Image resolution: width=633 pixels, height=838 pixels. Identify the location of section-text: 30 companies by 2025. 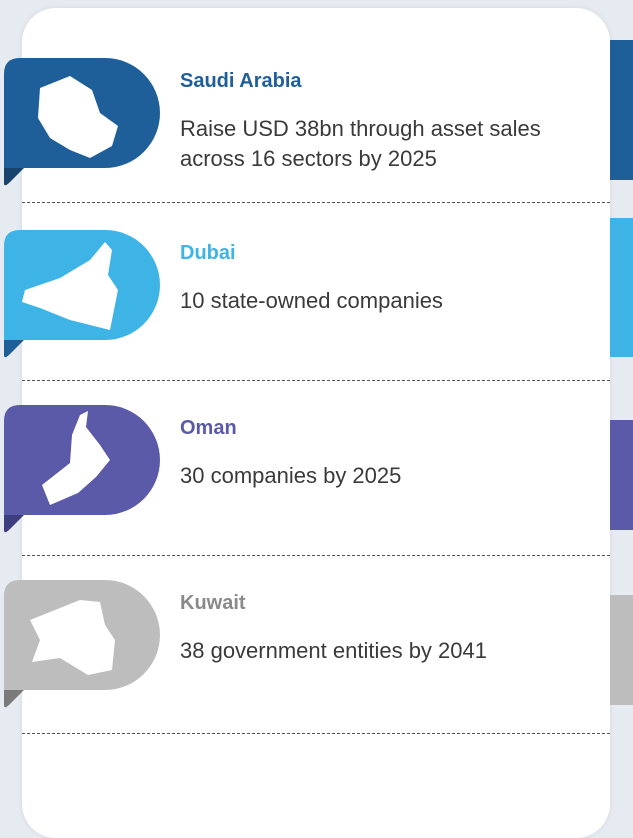
(291, 475).